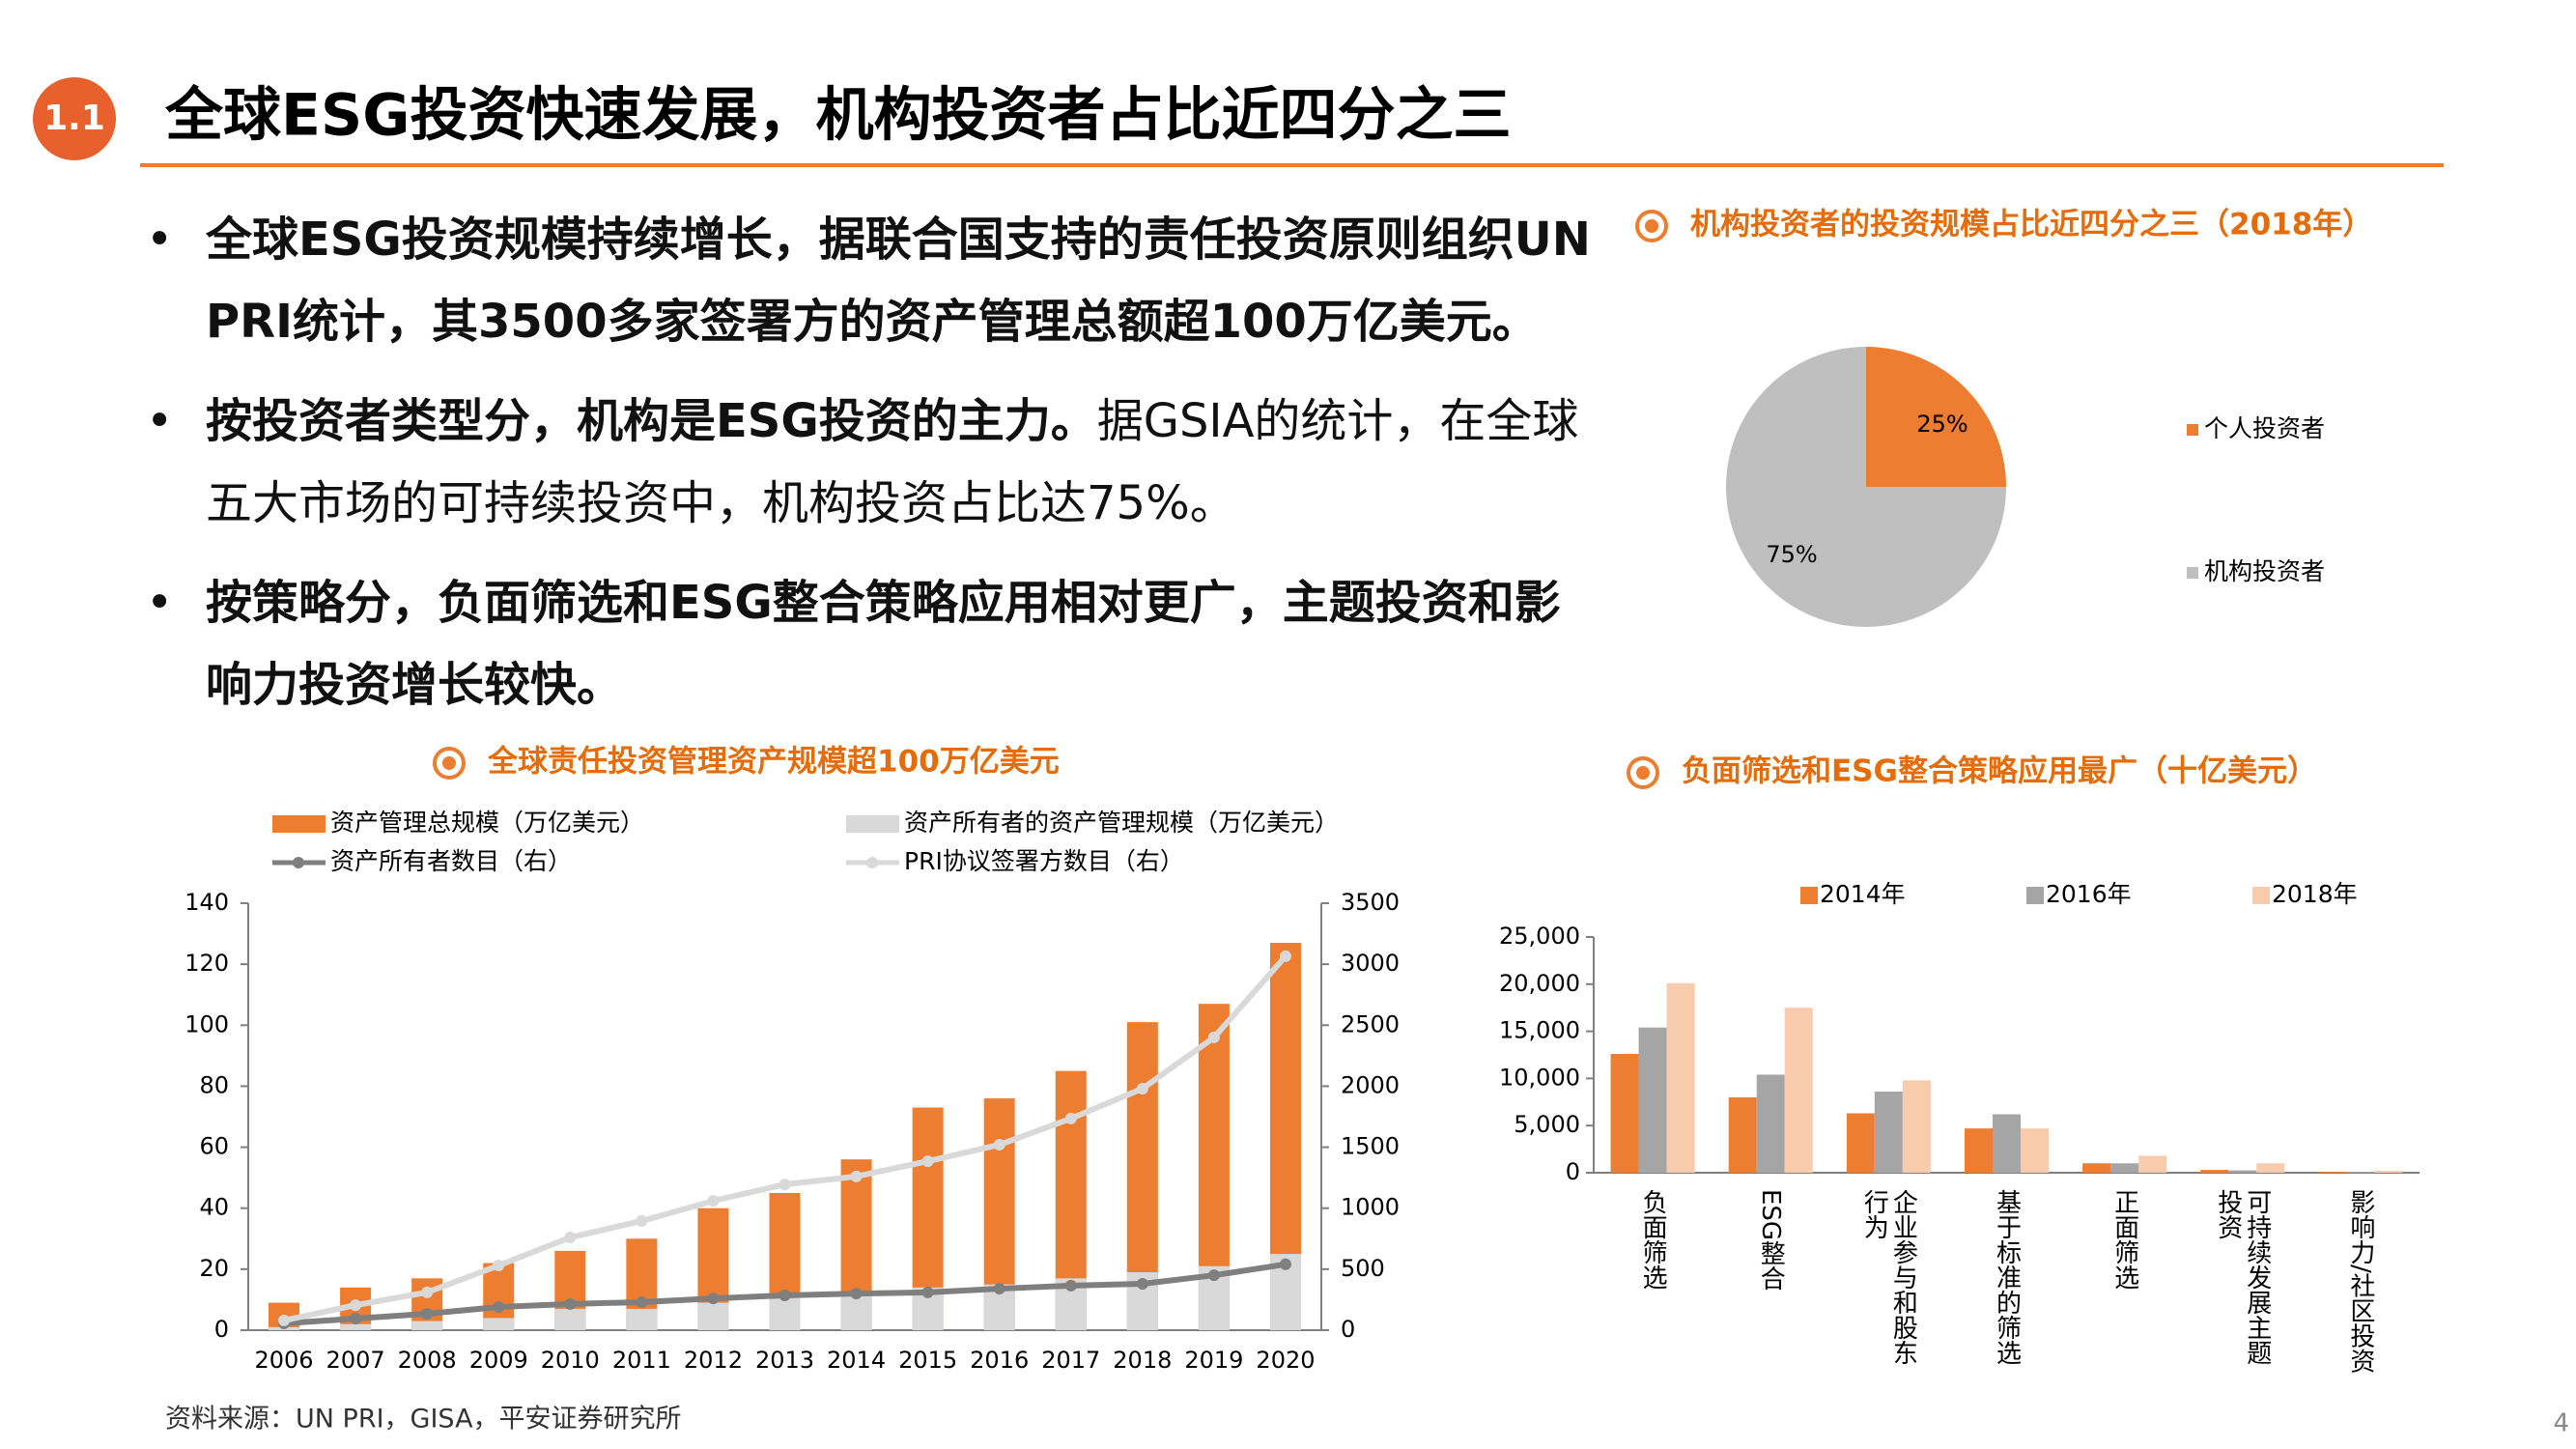 The height and width of the screenshot is (1449, 2576). Describe the element at coordinates (283, 1360) in the screenshot. I see `x-tick-label: 2006` at that location.